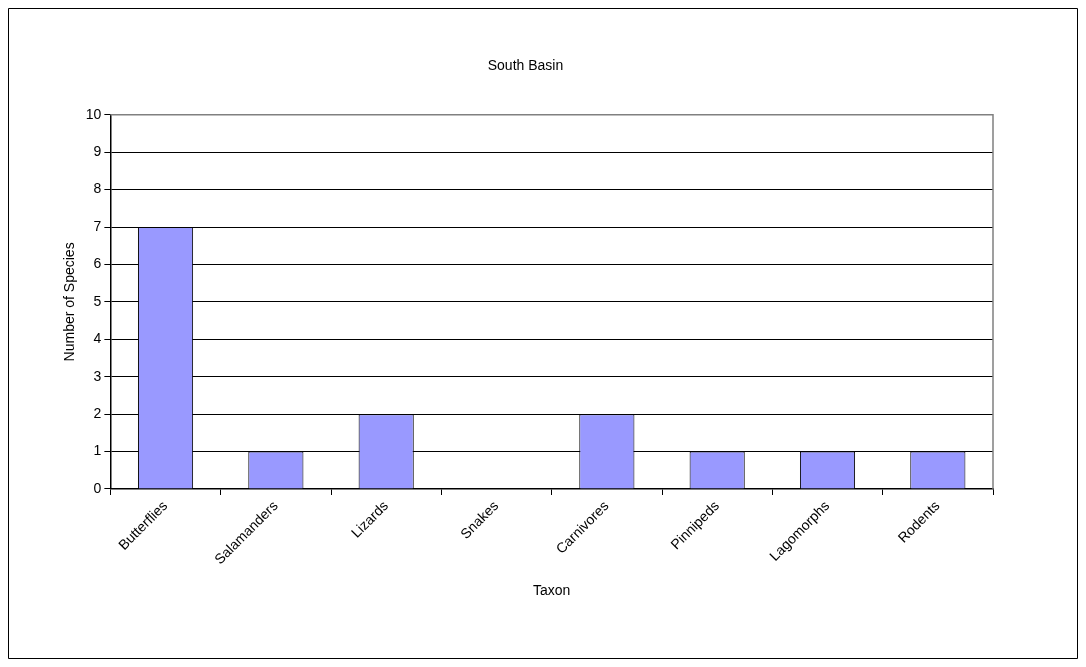 The image size is (1086, 667). What do you see at coordinates (69, 302) in the screenshot?
I see `y-axis-title: Number of Species` at bounding box center [69, 302].